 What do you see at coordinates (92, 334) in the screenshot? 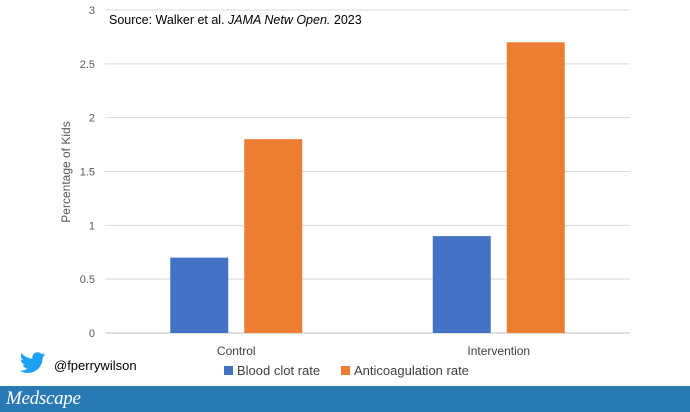
I see `y-tick-label: 0` at bounding box center [92, 334].